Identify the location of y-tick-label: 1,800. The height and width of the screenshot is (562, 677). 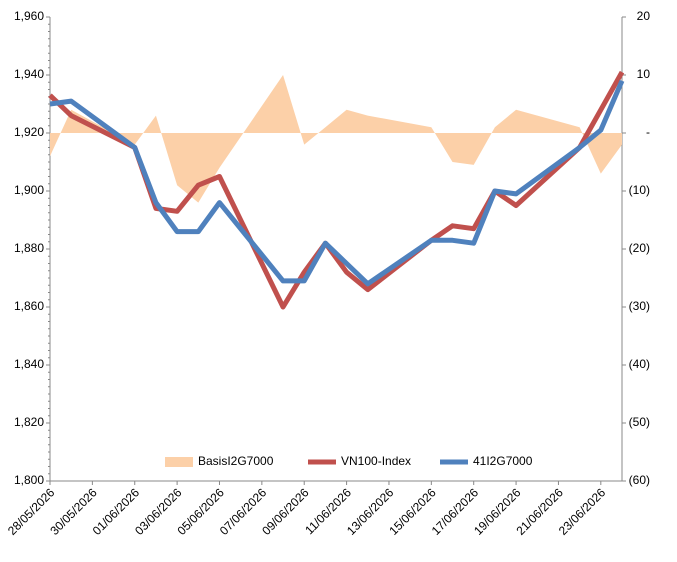
(29, 480).